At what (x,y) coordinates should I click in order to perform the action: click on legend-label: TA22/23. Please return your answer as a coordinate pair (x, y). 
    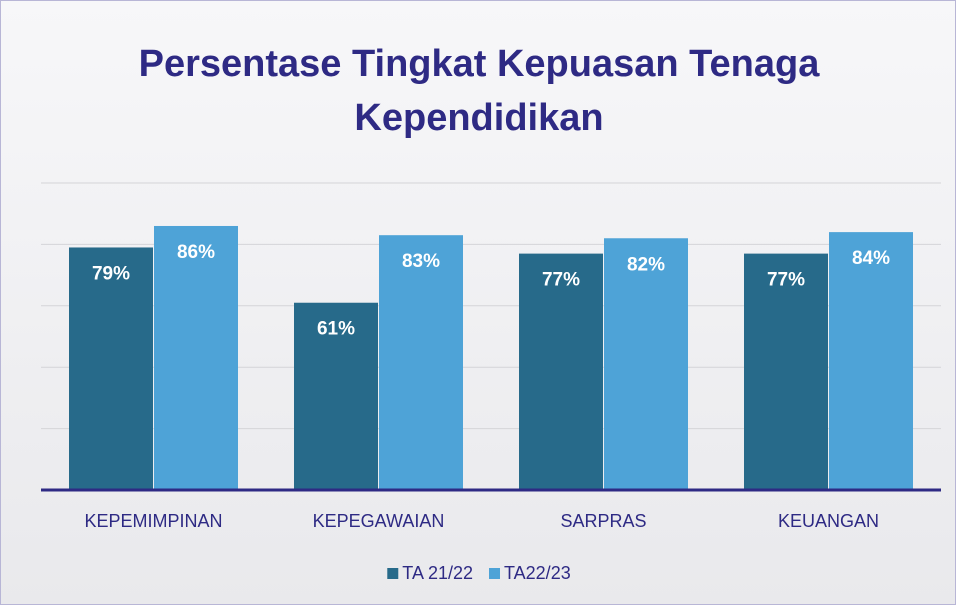
    Looking at the image, I should click on (537, 573).